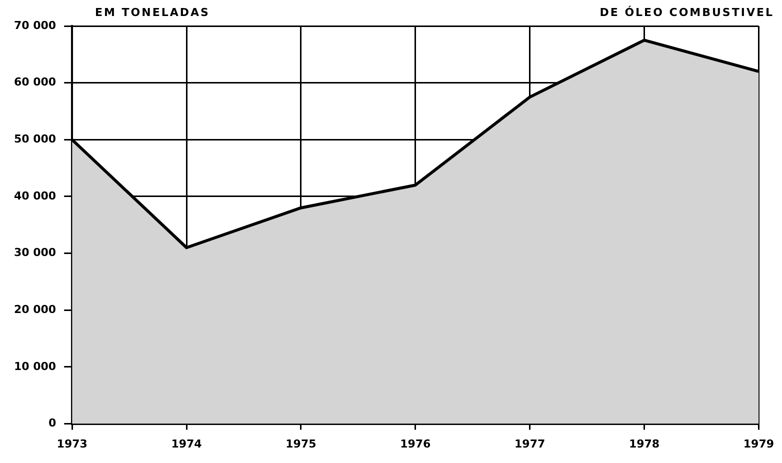 The image size is (782, 463). I want to click on y-tick-label: 60 000, so click(35, 82).